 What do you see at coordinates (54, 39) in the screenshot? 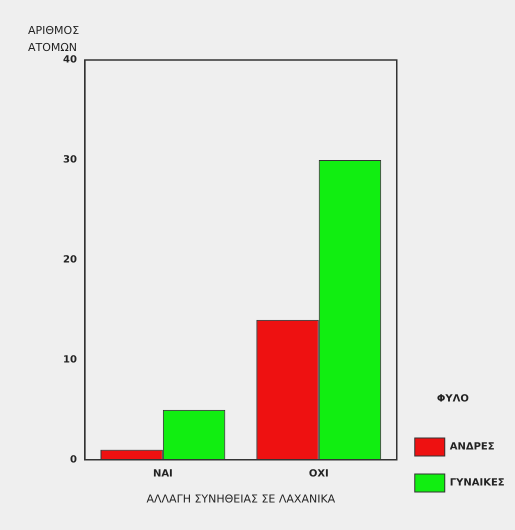
I see `y-axis-title: ΑΡΙΘΜΟΣ ΑΤΟΜΩΝ` at bounding box center [54, 39].